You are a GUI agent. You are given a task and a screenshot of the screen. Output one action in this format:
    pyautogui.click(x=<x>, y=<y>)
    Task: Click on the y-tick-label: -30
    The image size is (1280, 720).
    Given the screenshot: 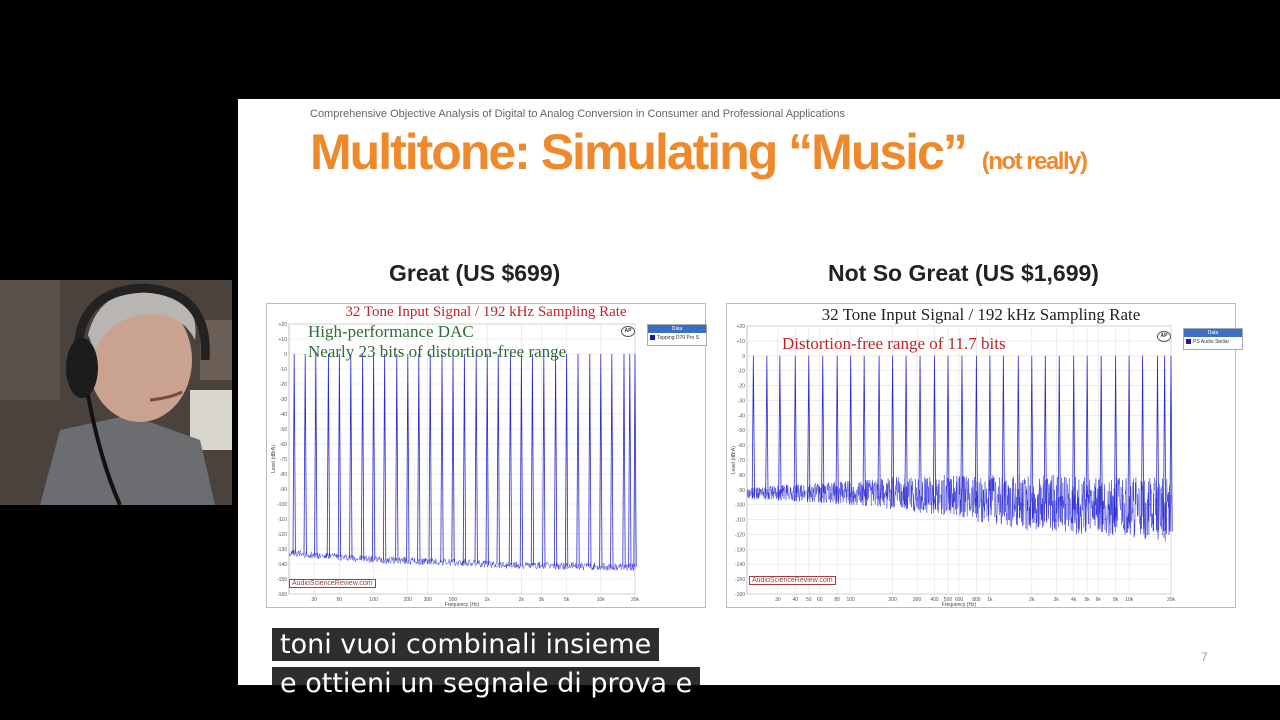 What is the action you would take?
    pyautogui.click(x=741, y=401)
    